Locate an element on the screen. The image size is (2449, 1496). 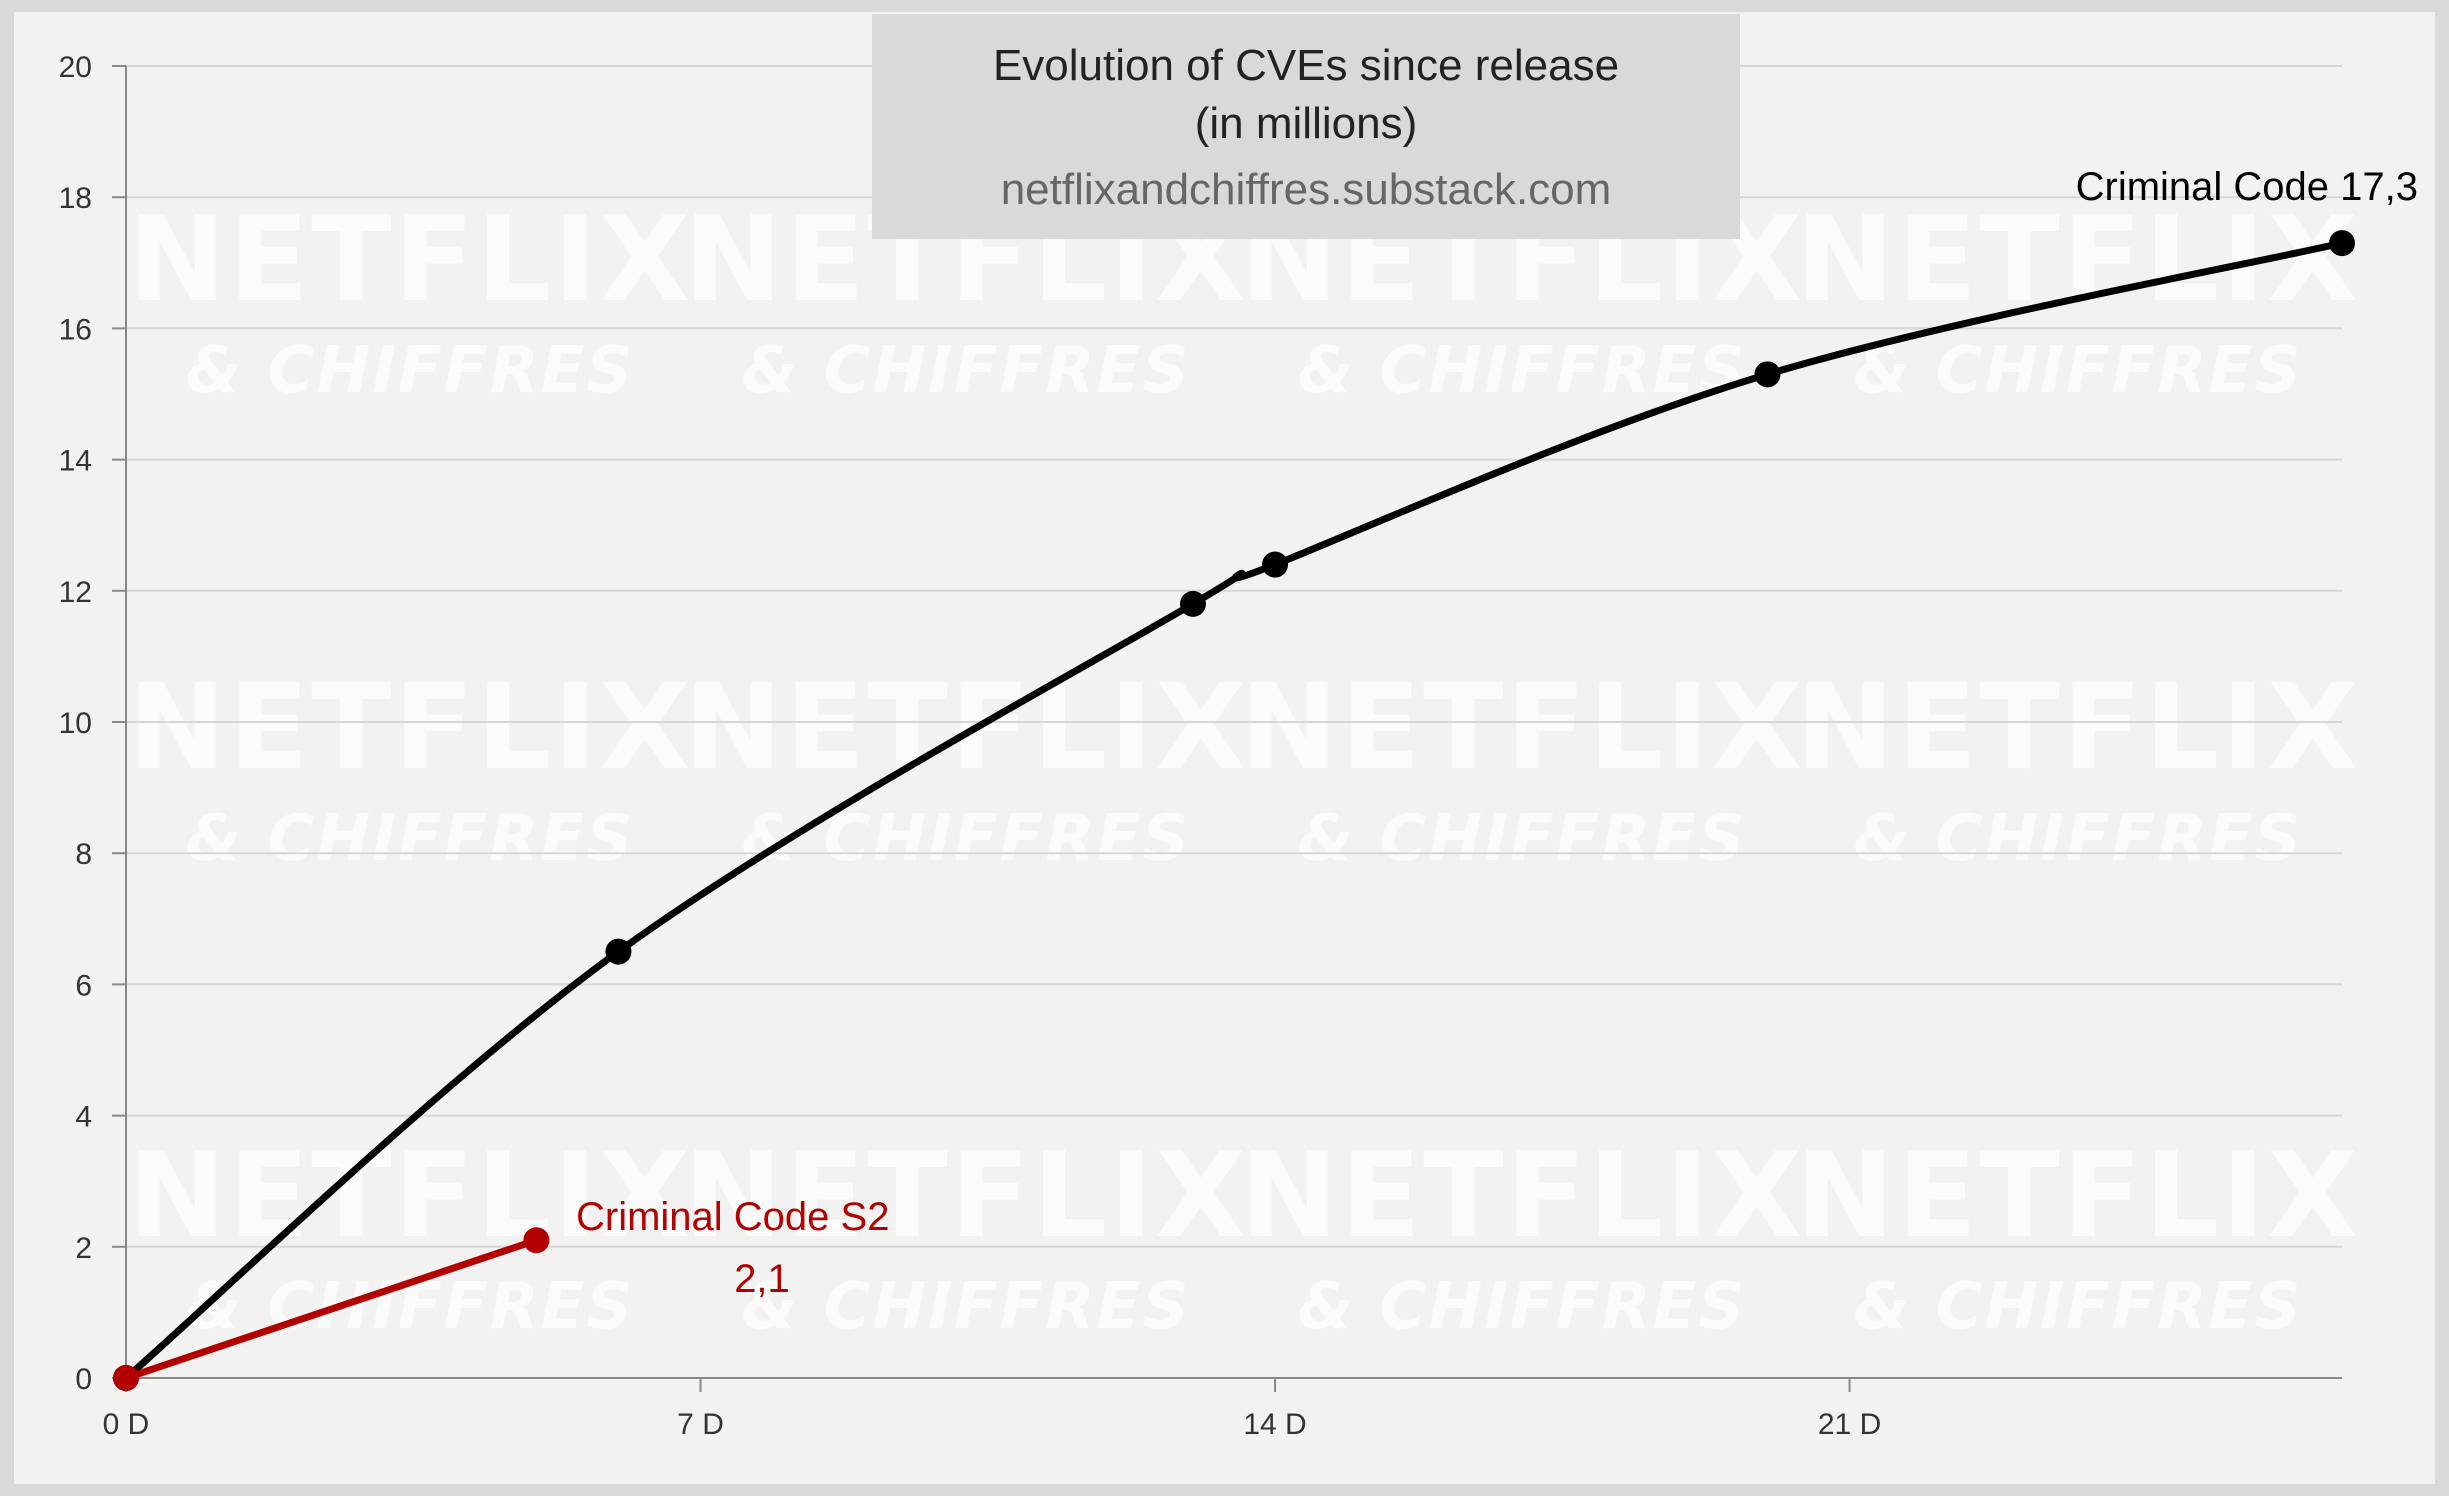
y-tick-label: 16 is located at coordinates (75, 329).